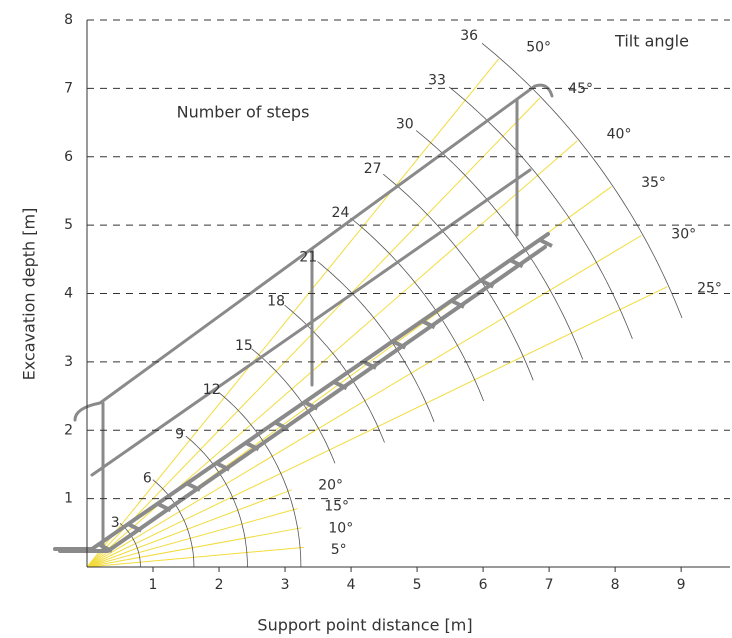 The height and width of the screenshot is (638, 732). What do you see at coordinates (417, 585) in the screenshot?
I see `x-tick-label: 5` at bounding box center [417, 585].